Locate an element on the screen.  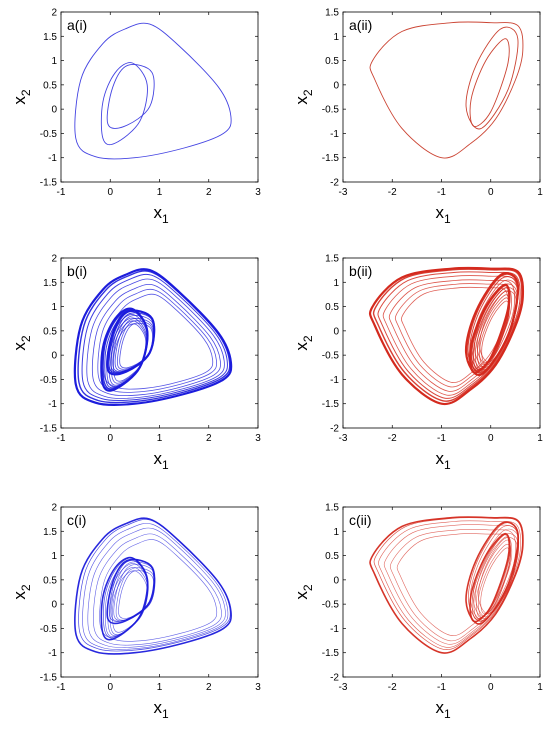
panel-label: c(ii) is located at coordinates (360, 520).